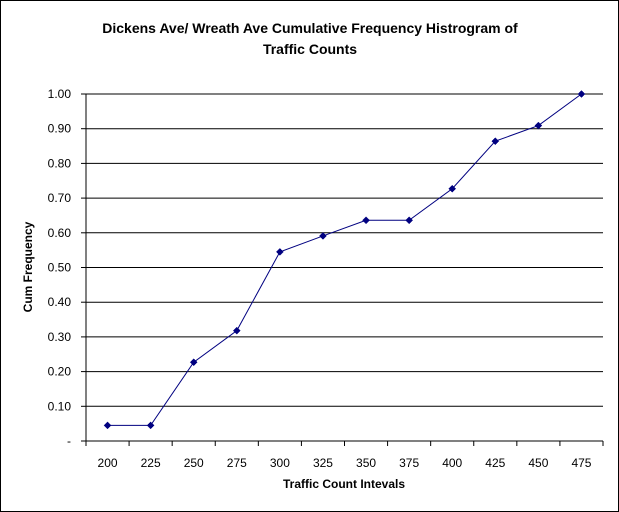 The width and height of the screenshot is (619, 512). Describe the element at coordinates (60, 337) in the screenshot. I see `y-tick-label: 0.30` at that location.